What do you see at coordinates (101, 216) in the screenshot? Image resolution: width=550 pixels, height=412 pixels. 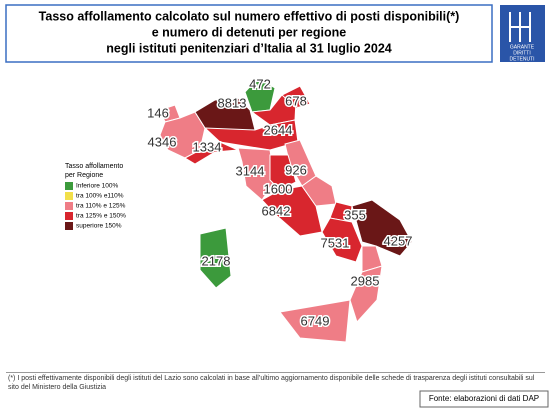 I see `legend-label: tra 125% e 150%` at bounding box center [101, 216].